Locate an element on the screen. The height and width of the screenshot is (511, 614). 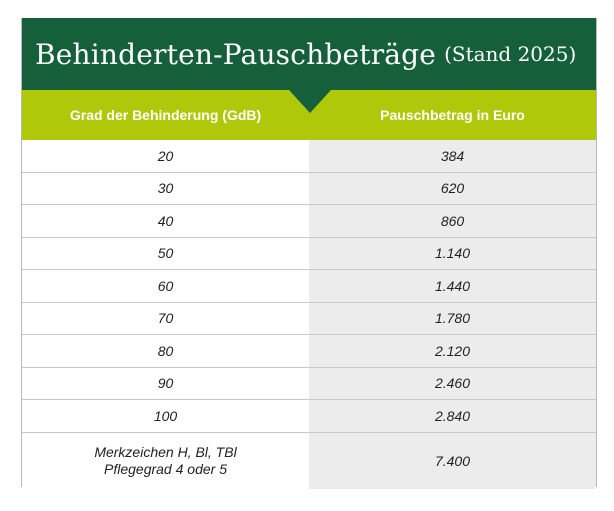
gdb-cell: 20 is located at coordinates (165, 156).